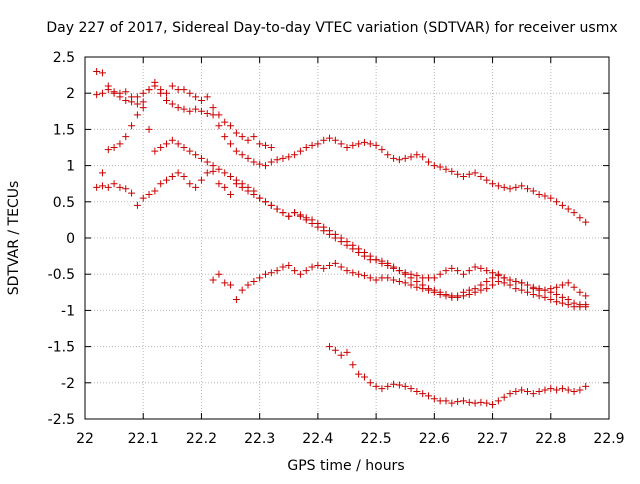 This screenshot has height=484, width=640. Describe the element at coordinates (68, 311) in the screenshot. I see `y-tick-label: -1` at that location.